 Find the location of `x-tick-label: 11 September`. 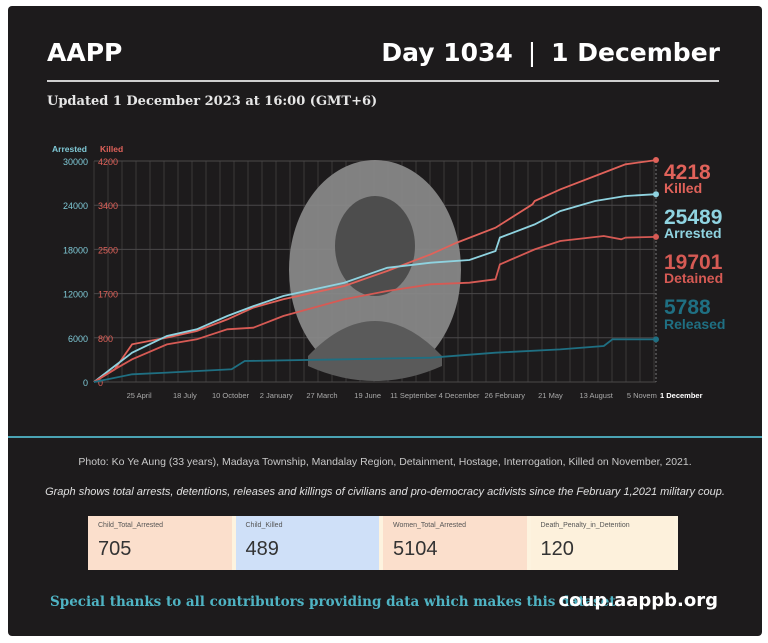

x-tick-label: 11 September is located at coordinates (413, 395).